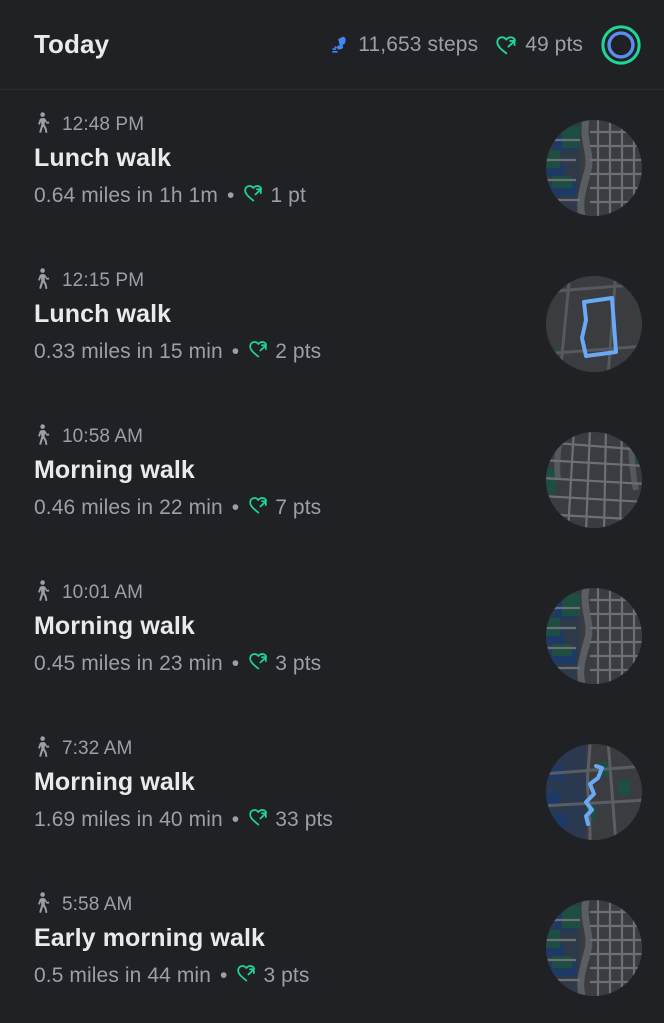 The image size is (664, 1023). What do you see at coordinates (298, 351) in the screenshot?
I see `activity-points: 2 pts` at bounding box center [298, 351].